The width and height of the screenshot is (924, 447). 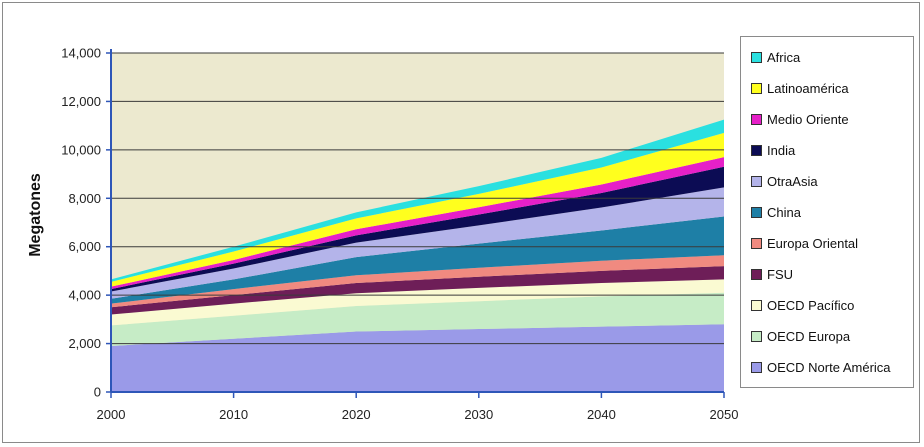 I want to click on legend-label: Europa Oriental, so click(x=813, y=243).